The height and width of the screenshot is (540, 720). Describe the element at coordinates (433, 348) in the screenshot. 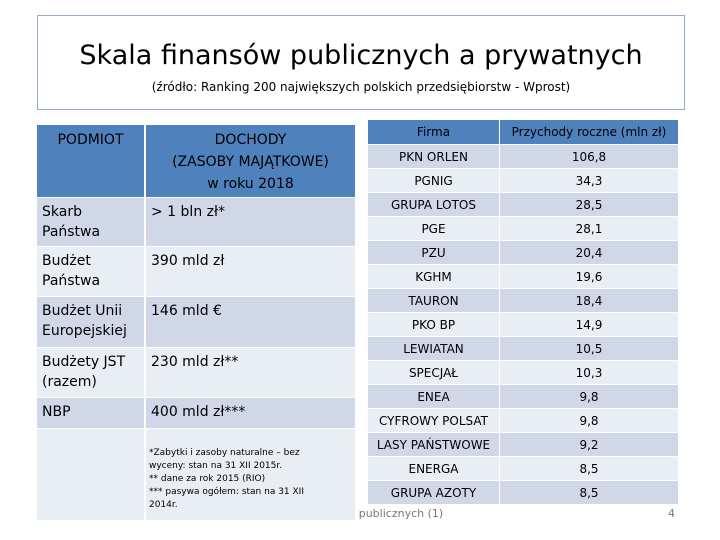

I see `table-cell: LEWIATAN` at that location.